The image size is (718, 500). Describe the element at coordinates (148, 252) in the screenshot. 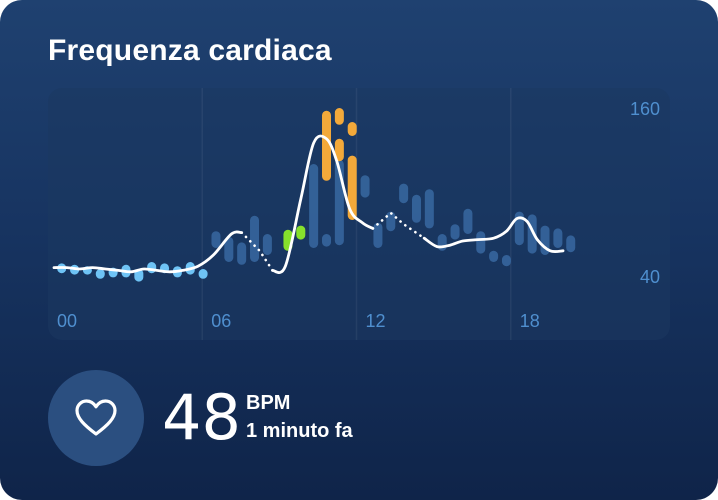

I see `chart-series-line` at that location.